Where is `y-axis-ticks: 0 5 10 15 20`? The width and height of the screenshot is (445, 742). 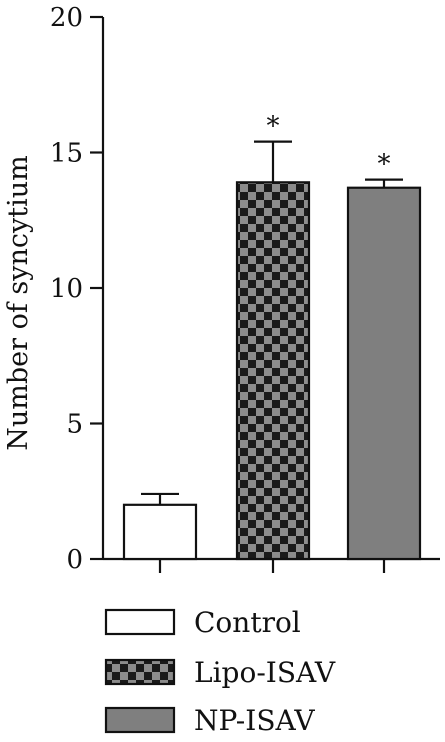 y-axis-ticks: 0 5 10 15 20 is located at coordinates (76, 289).